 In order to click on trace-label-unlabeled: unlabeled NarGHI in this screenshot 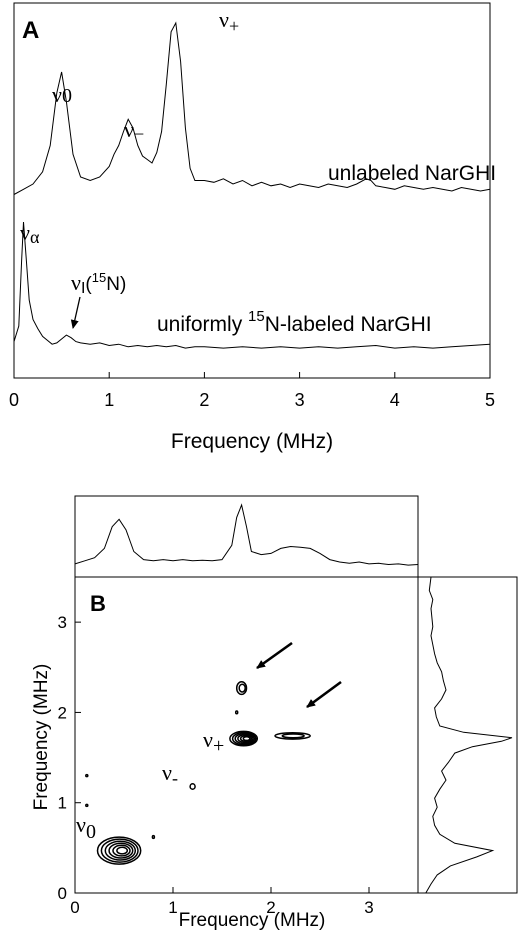, I will do `click(412, 173)`.